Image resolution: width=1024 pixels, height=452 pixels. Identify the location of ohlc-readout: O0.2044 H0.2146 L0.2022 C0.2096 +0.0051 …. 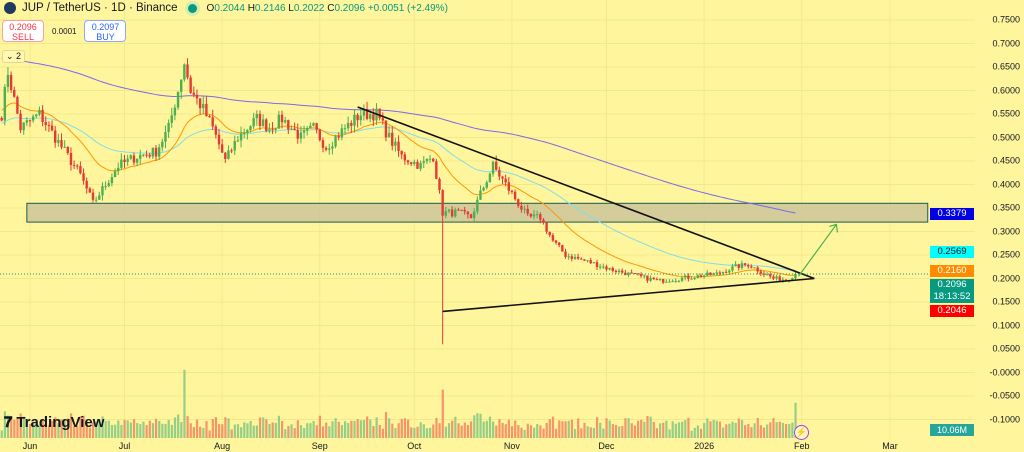
(327, 8).